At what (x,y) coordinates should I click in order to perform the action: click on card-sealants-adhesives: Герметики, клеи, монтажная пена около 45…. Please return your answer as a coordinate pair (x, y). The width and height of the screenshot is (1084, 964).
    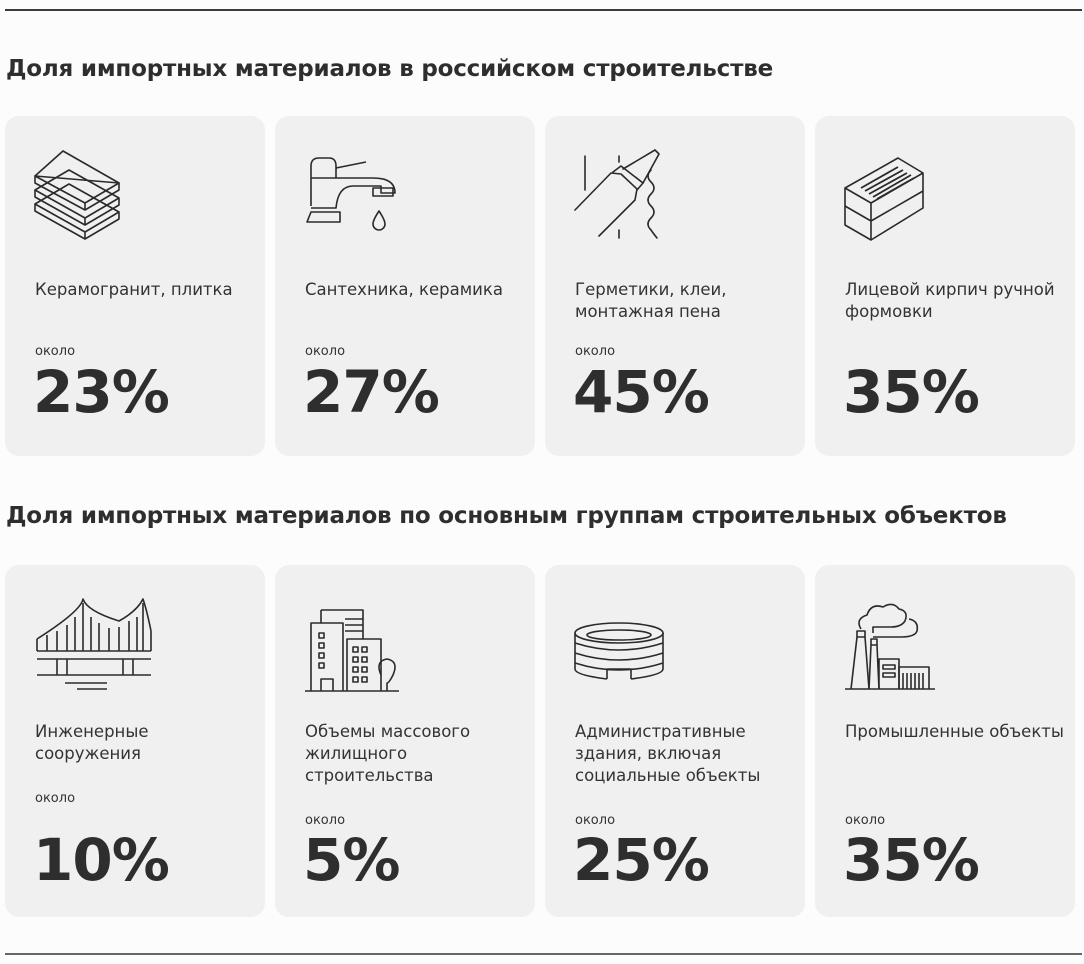
    Looking at the image, I should click on (675, 286).